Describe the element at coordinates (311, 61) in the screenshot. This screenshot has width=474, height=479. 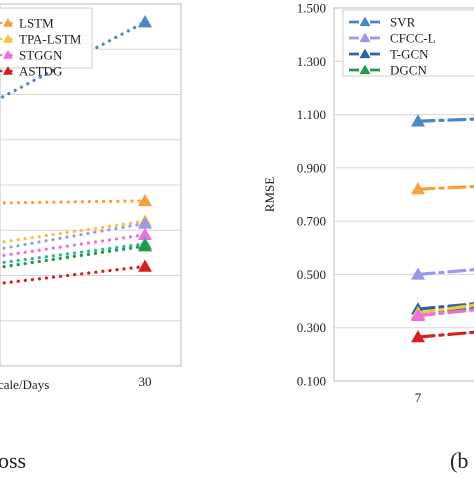
I see `right-y-tick-label-6: 1.300` at that location.